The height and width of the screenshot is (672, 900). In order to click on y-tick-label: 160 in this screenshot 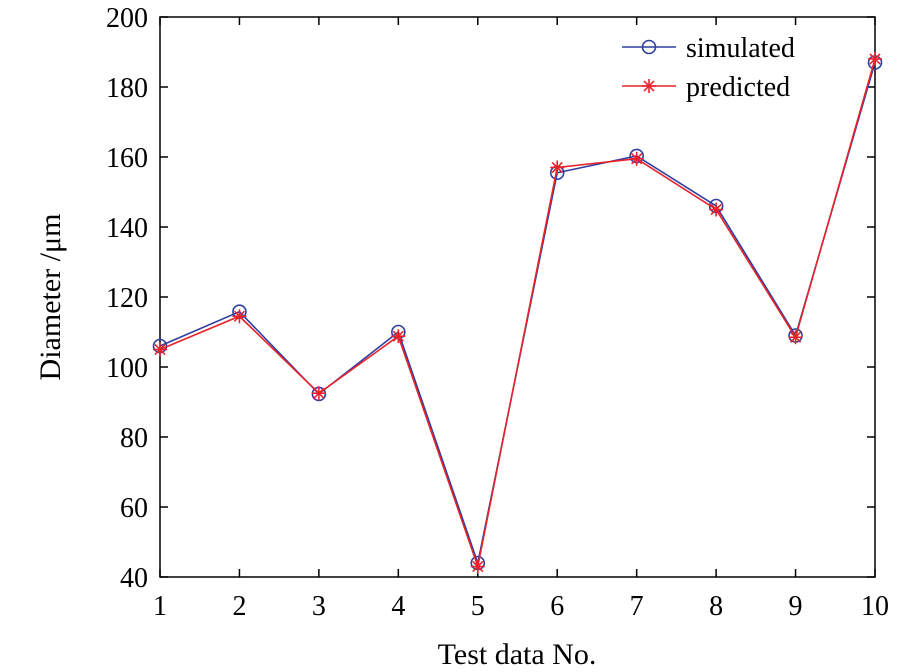, I will do `click(127, 158)`.